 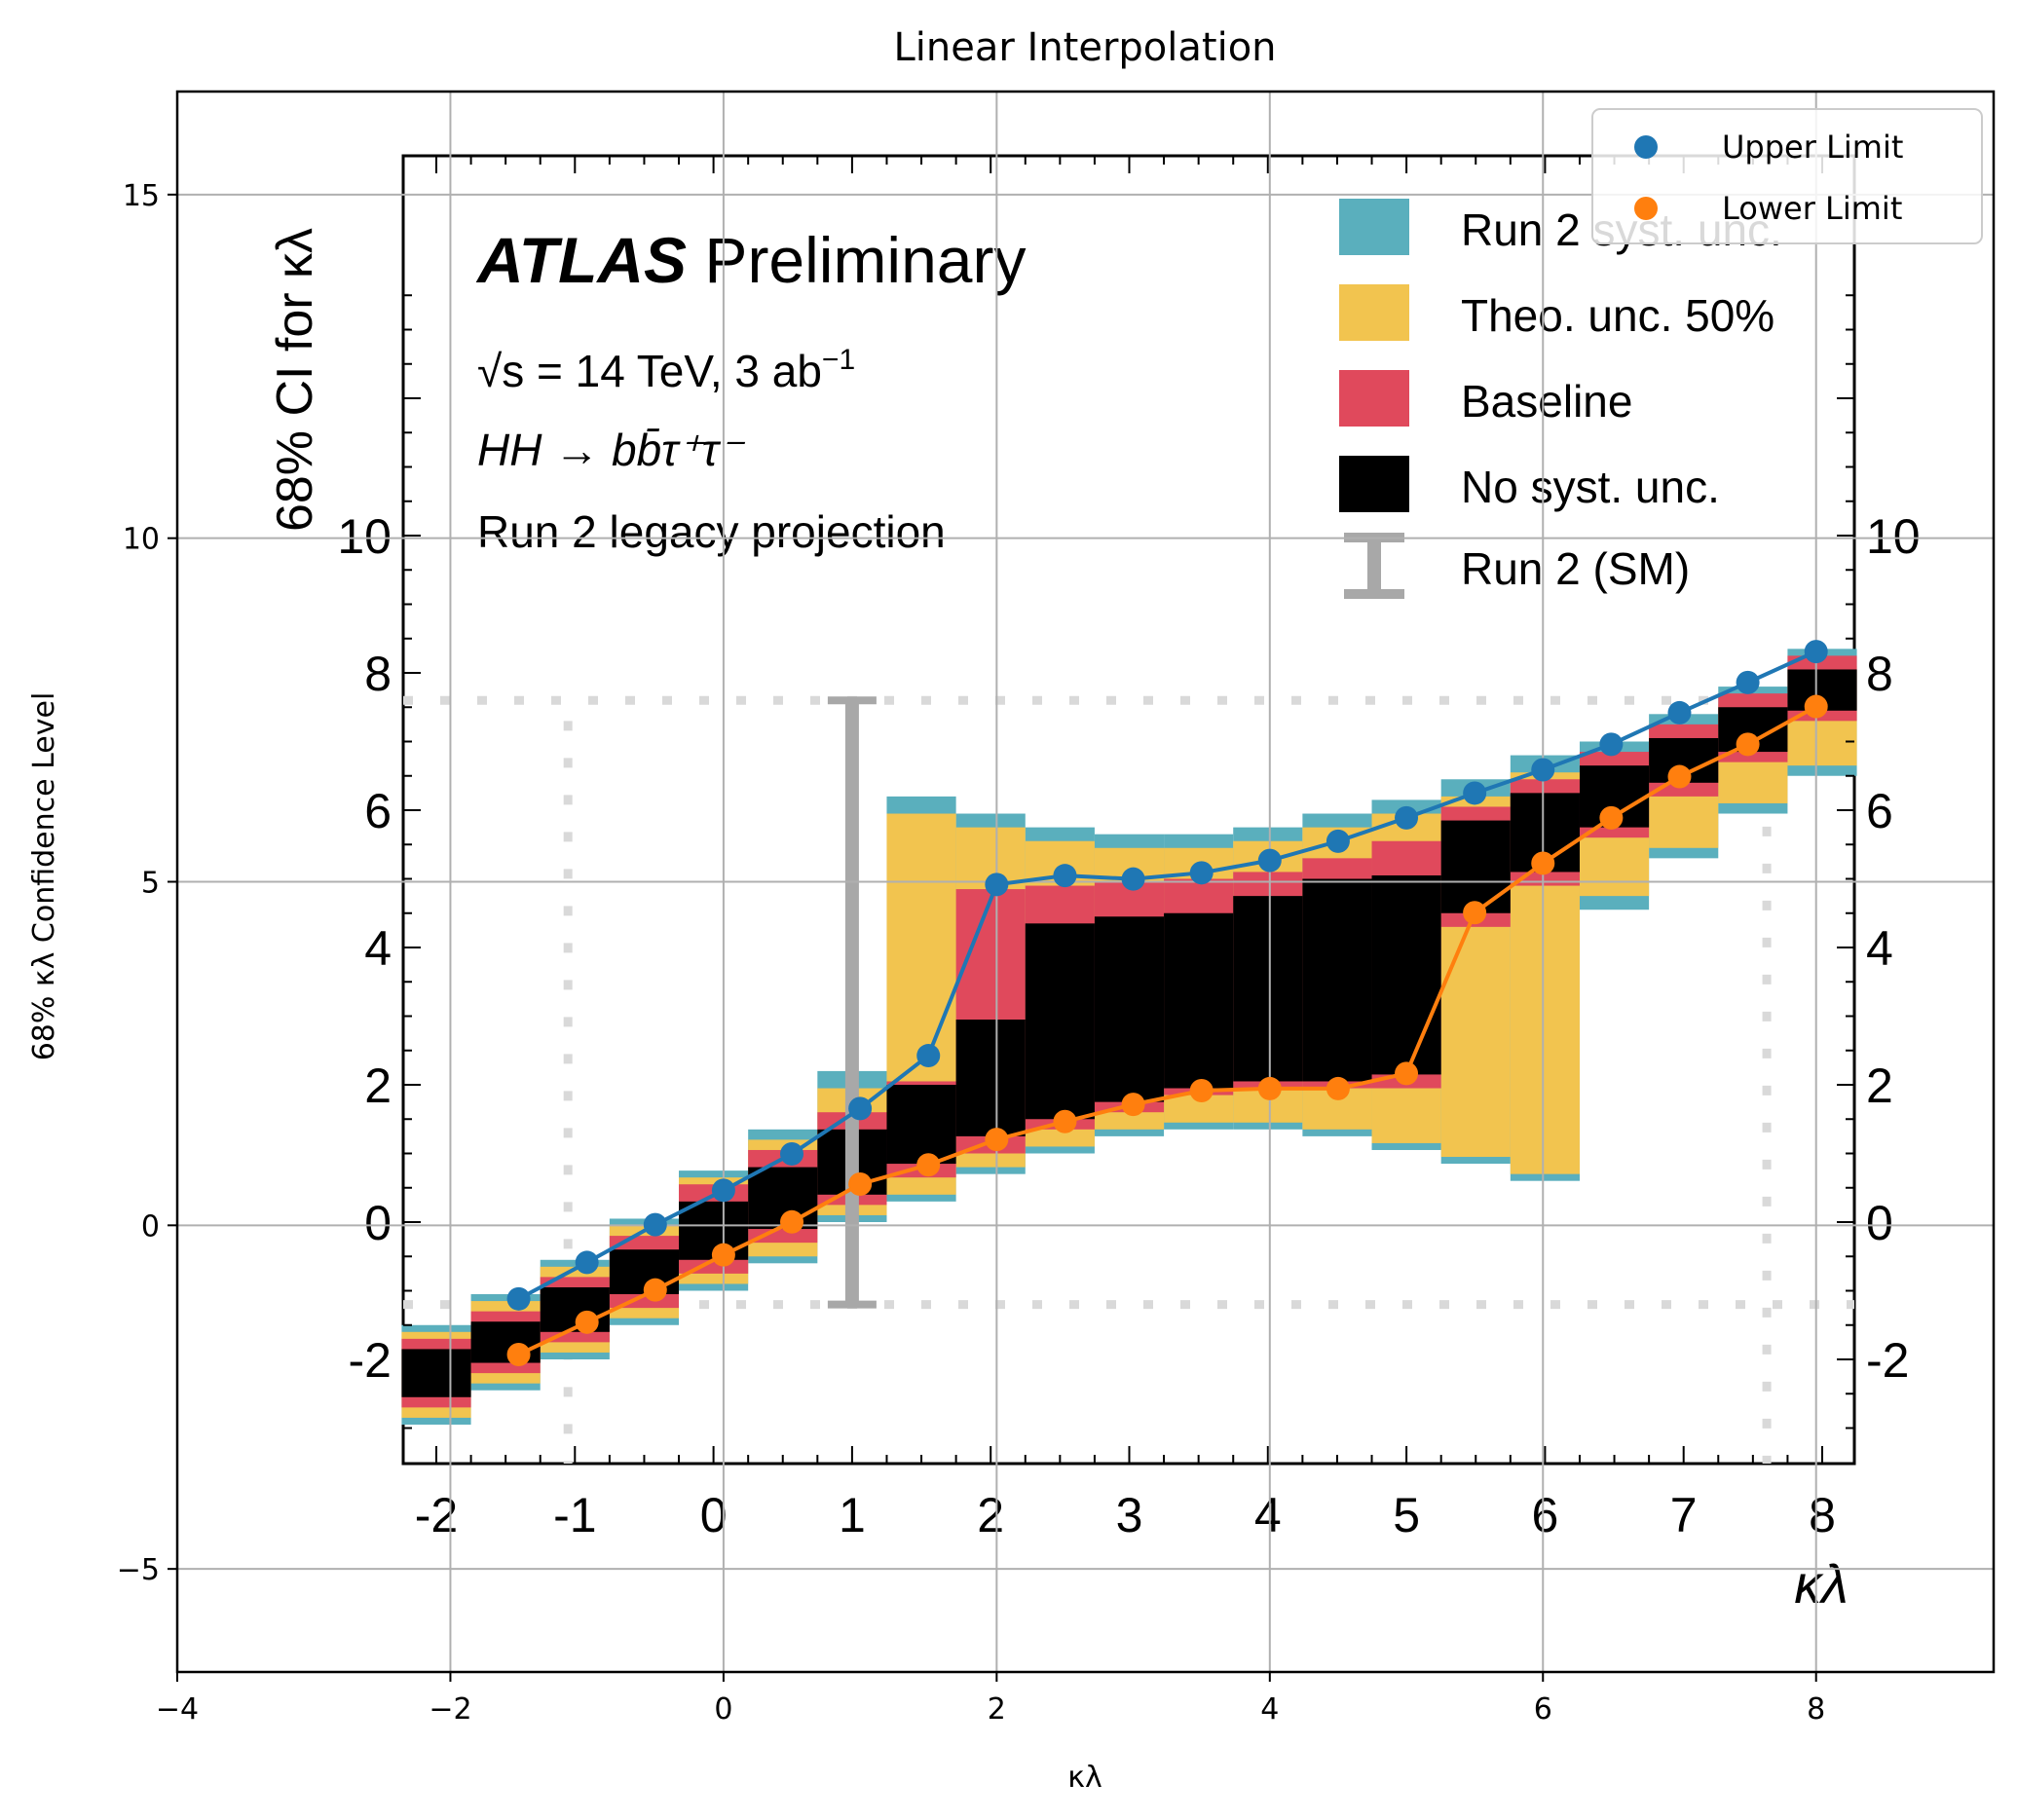 I want to click on legend-box, so click(x=1787, y=176).